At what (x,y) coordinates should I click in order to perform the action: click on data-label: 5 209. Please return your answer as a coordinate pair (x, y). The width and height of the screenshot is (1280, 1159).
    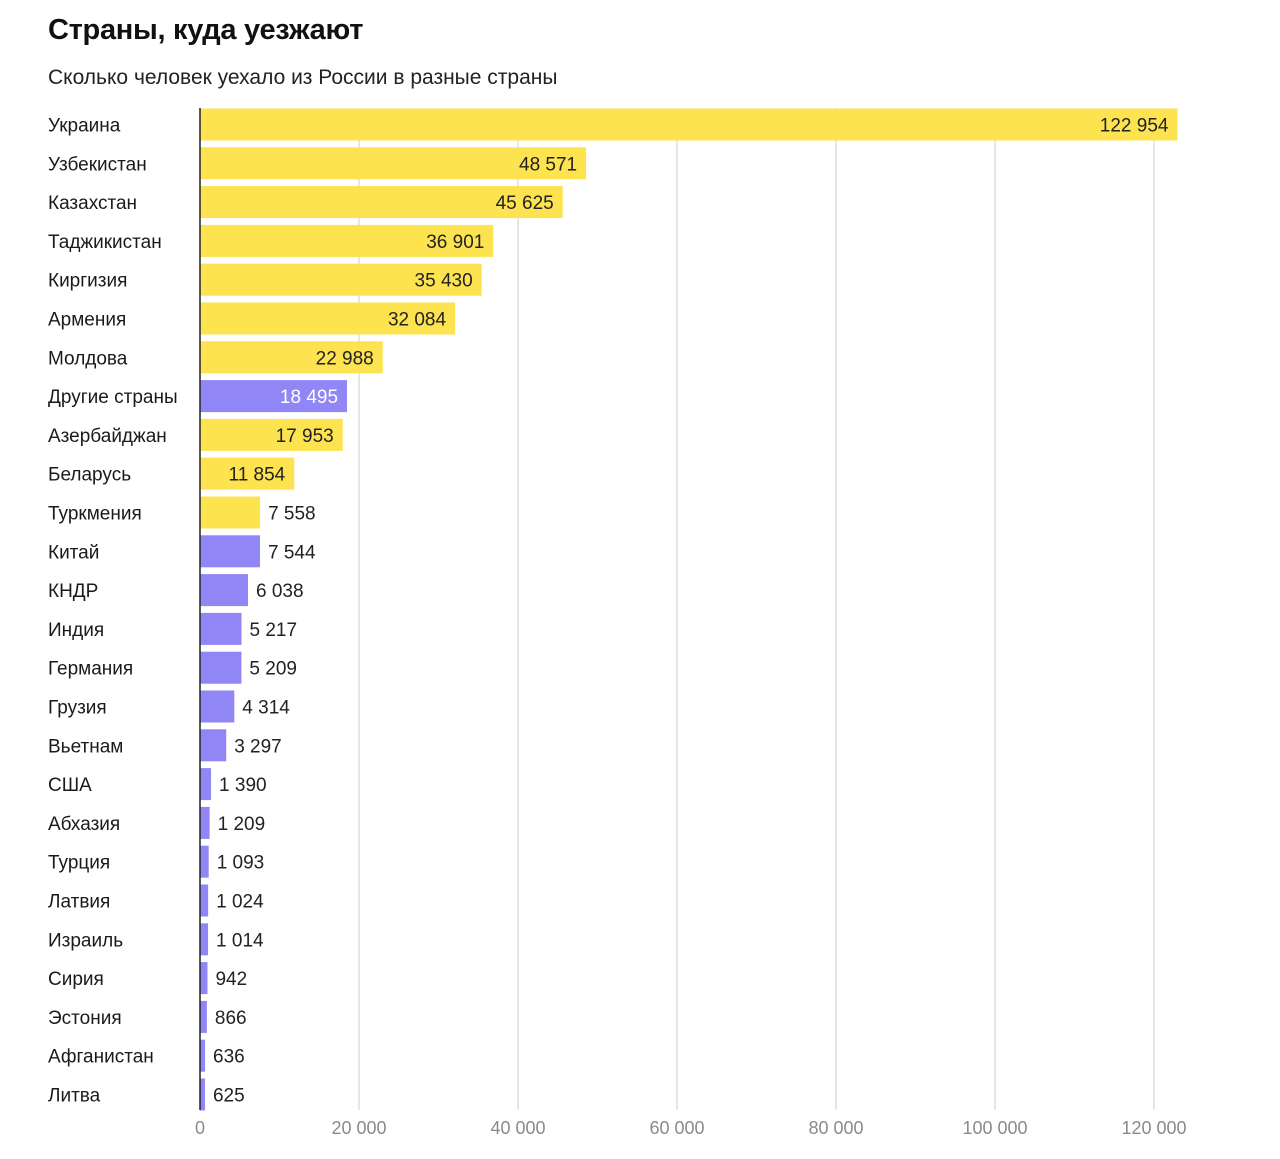
    Looking at the image, I should click on (273, 669).